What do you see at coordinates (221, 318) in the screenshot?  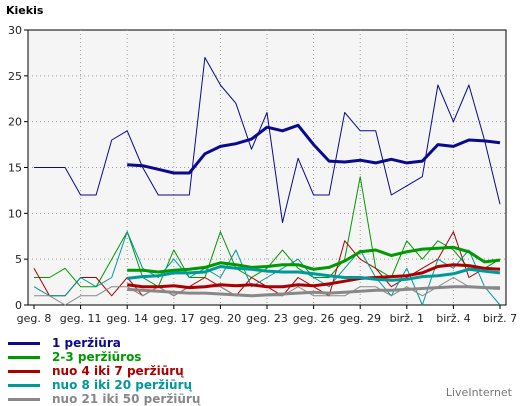 I see `x-tick-label: geg. 20` at bounding box center [221, 318].